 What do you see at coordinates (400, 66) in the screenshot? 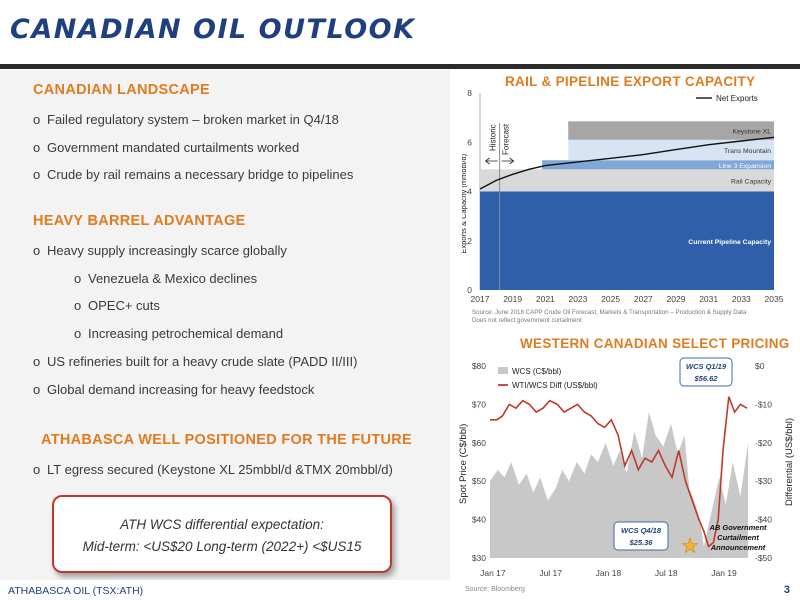
I see `title-divider` at bounding box center [400, 66].